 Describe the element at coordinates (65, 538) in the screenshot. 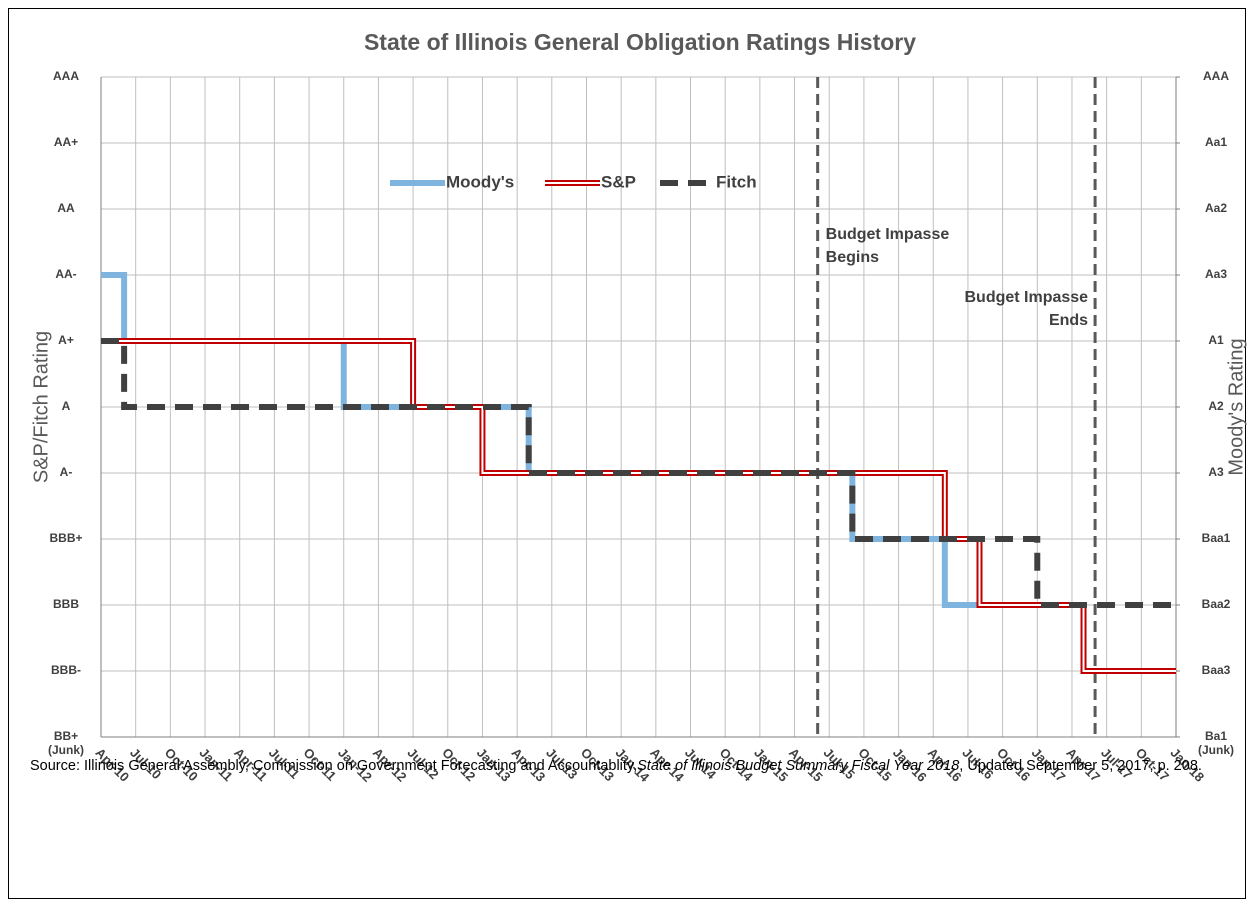

I see `y-tick-label: BBB+` at that location.